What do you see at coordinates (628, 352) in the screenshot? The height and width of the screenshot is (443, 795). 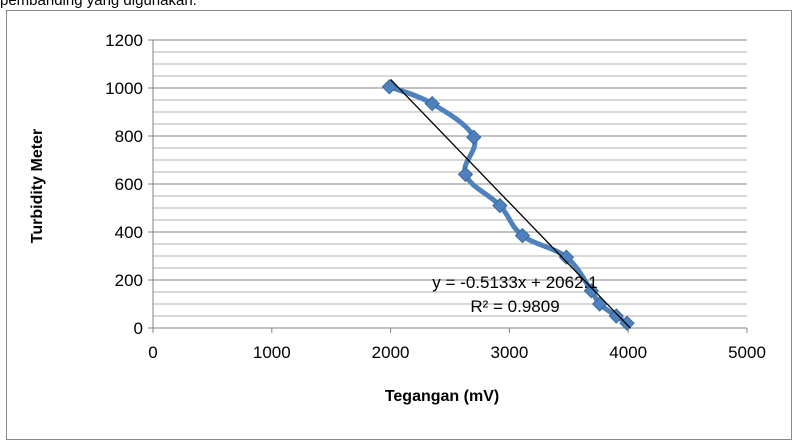 I see `x-tick-label: 4000` at bounding box center [628, 352].